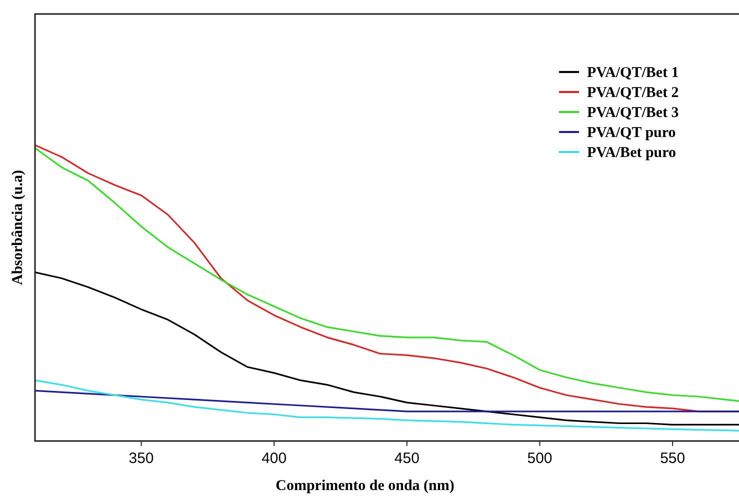  Describe the element at coordinates (633, 93) in the screenshot. I see `legend-label: PVA/QT/Bet 2` at that location.